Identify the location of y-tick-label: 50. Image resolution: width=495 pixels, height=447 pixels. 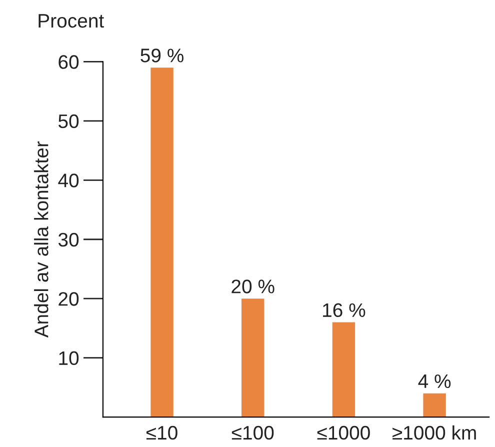
(68, 121).